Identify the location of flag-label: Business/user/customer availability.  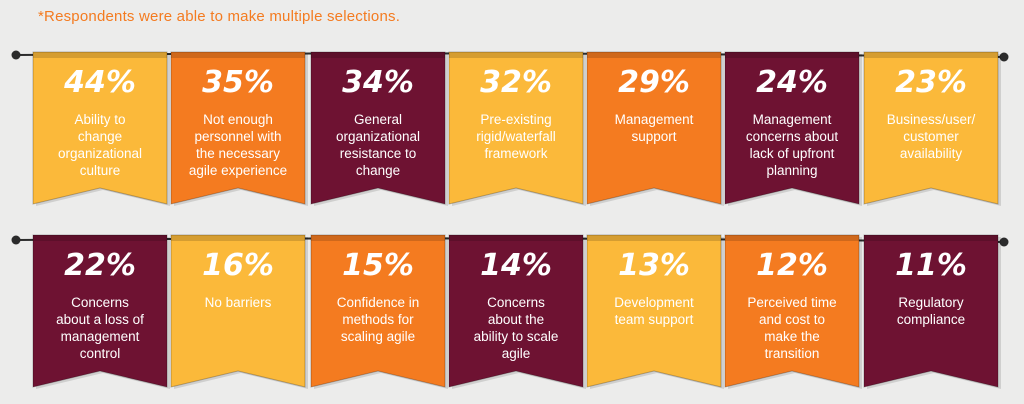
(931, 136).